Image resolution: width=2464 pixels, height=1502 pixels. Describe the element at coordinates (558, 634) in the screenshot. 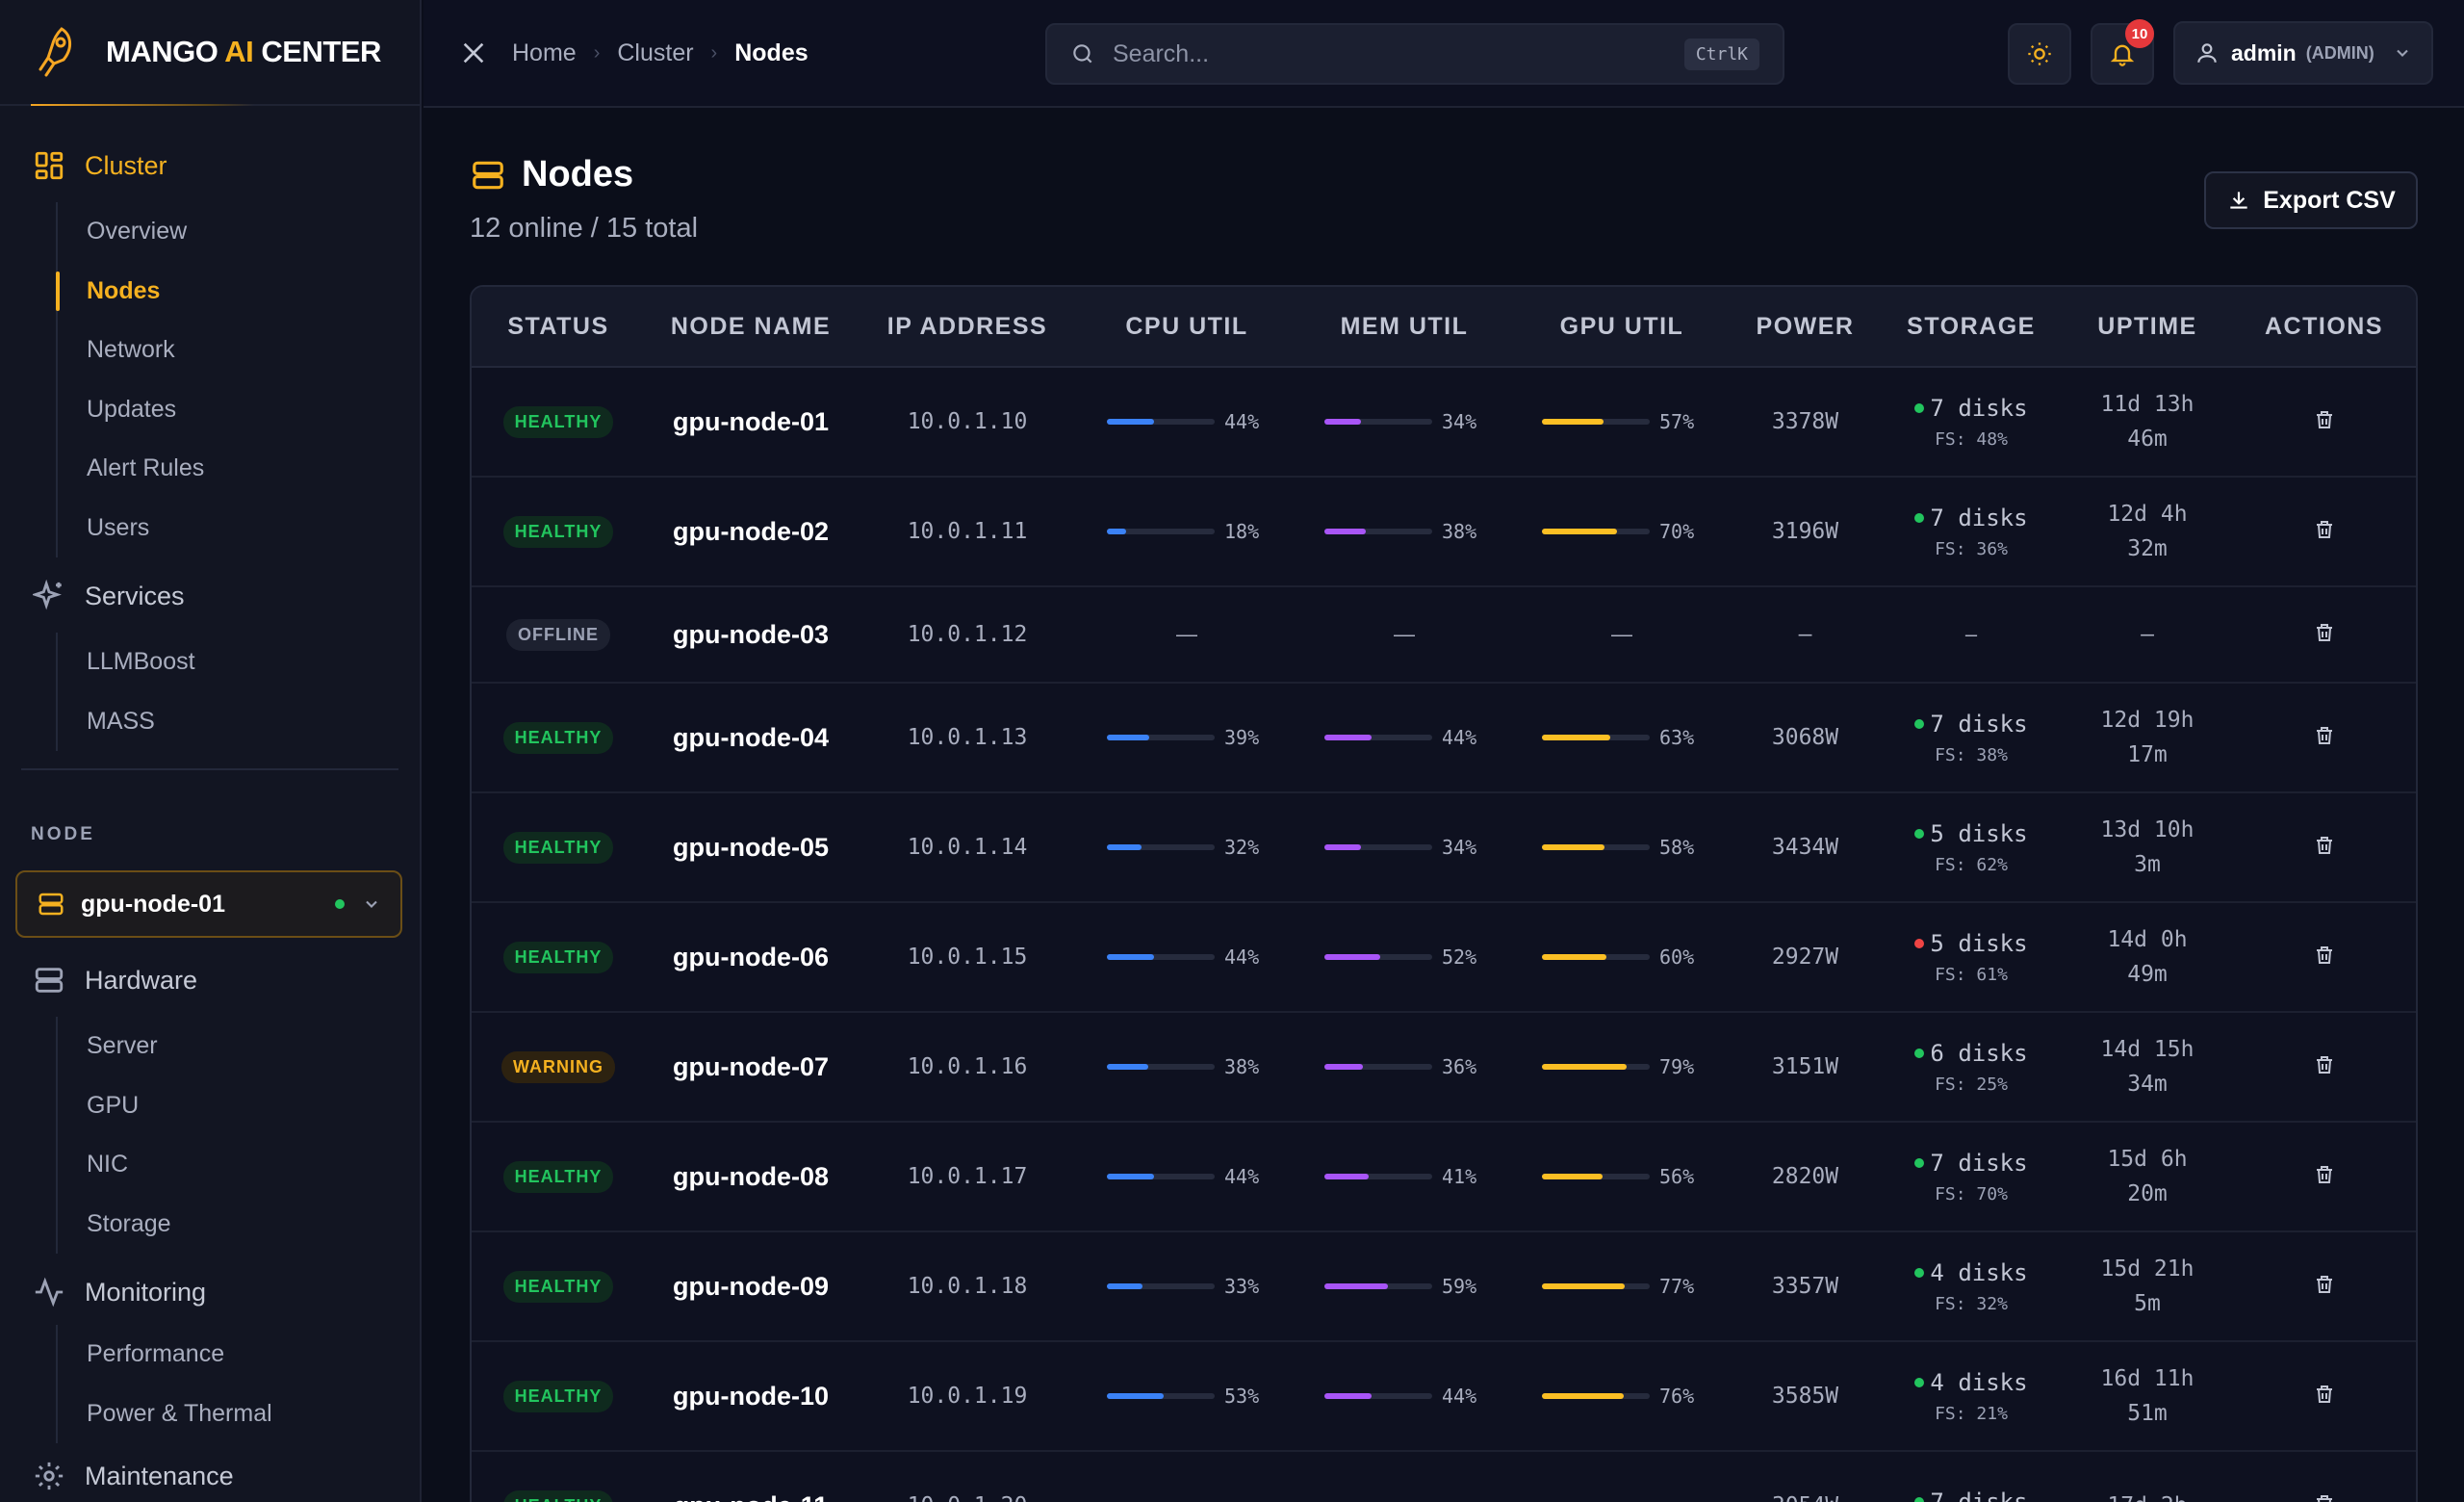

I see `status-badge: OFFLINE` at that location.